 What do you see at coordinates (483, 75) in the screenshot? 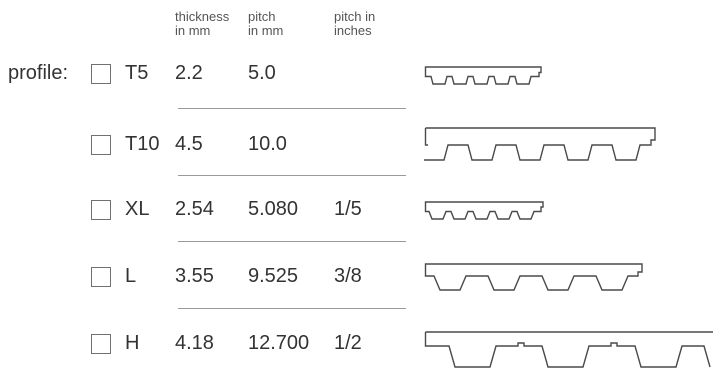
I see `t5-belt-profile-icon` at bounding box center [483, 75].